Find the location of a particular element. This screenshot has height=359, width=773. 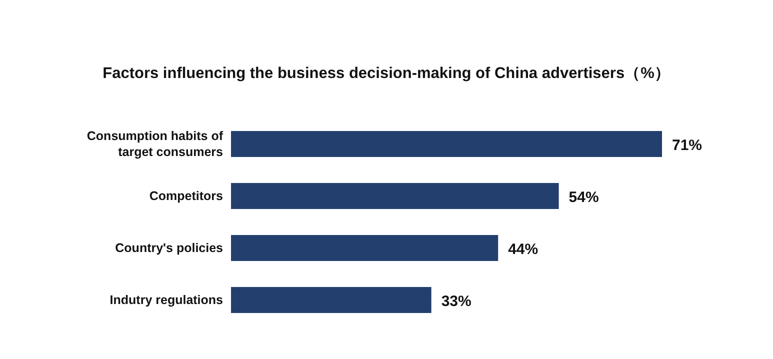

y-tick-label: Consumption habits of target consumers is located at coordinates (155, 144).